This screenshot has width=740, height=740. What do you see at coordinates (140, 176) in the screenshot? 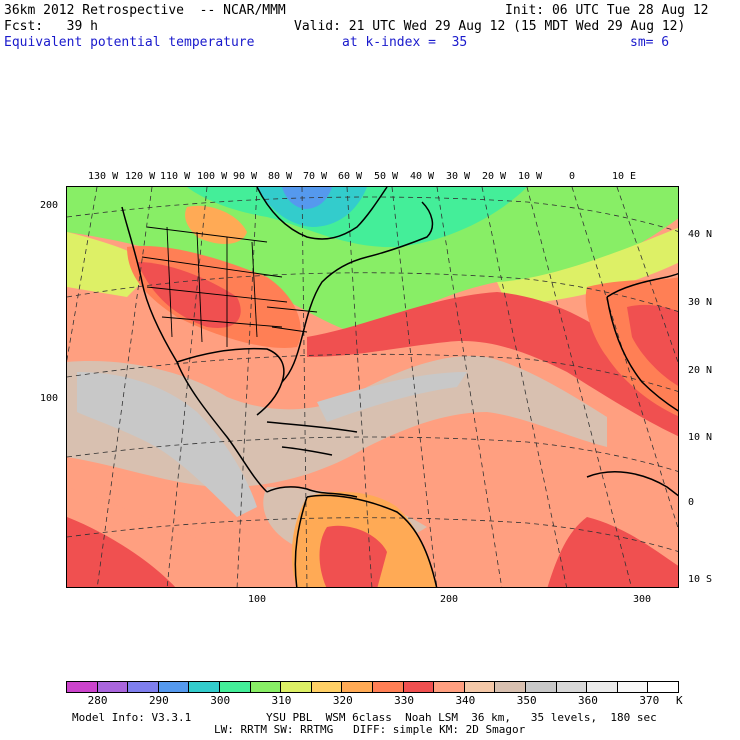
I see `lon-label: 120 W` at bounding box center [140, 176].